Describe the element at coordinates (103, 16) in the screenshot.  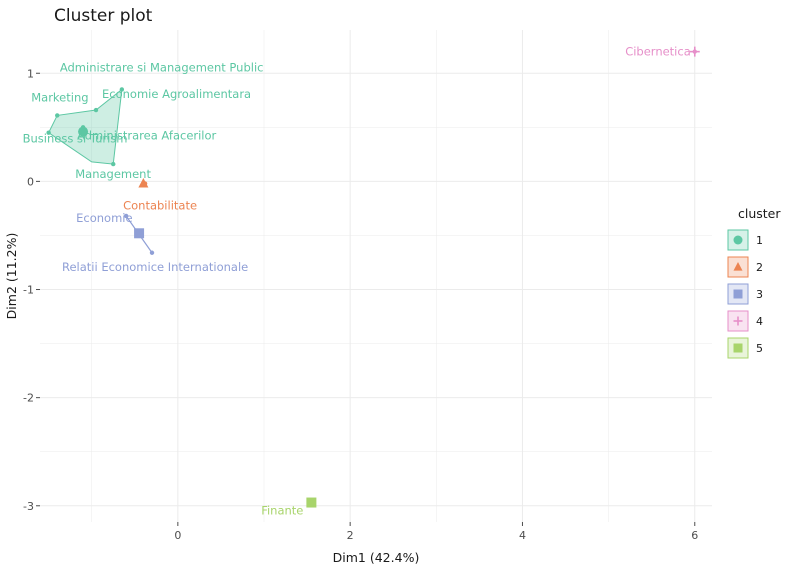
I see `chart-title: Cluster plot` at that location.